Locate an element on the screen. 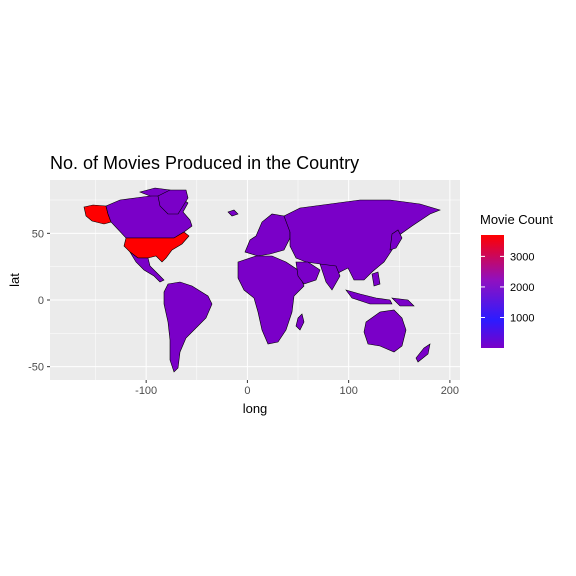  region-indonesia is located at coordinates (369, 297).